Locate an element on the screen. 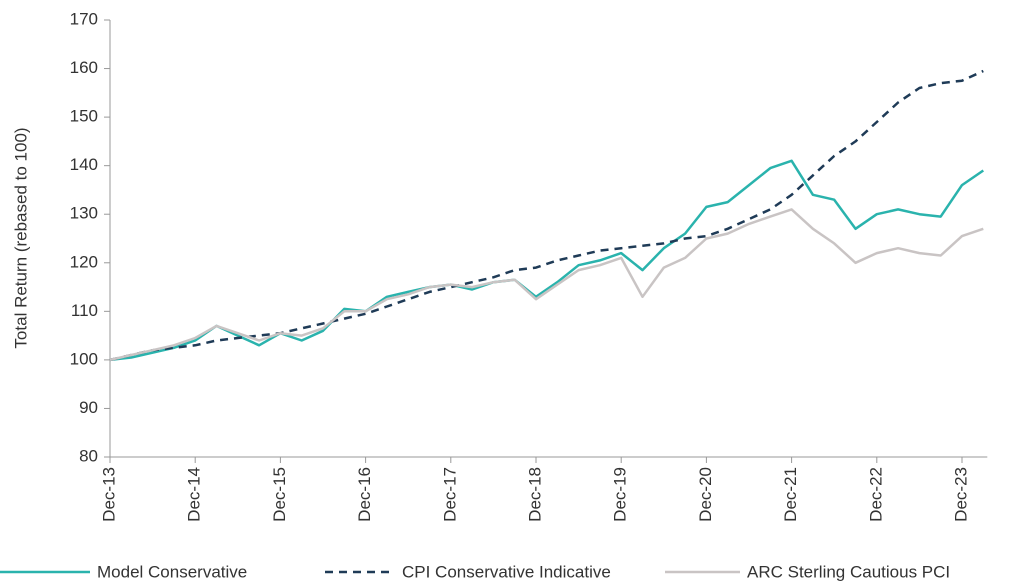  x-tick-label: Dec-13 is located at coordinates (108, 494).